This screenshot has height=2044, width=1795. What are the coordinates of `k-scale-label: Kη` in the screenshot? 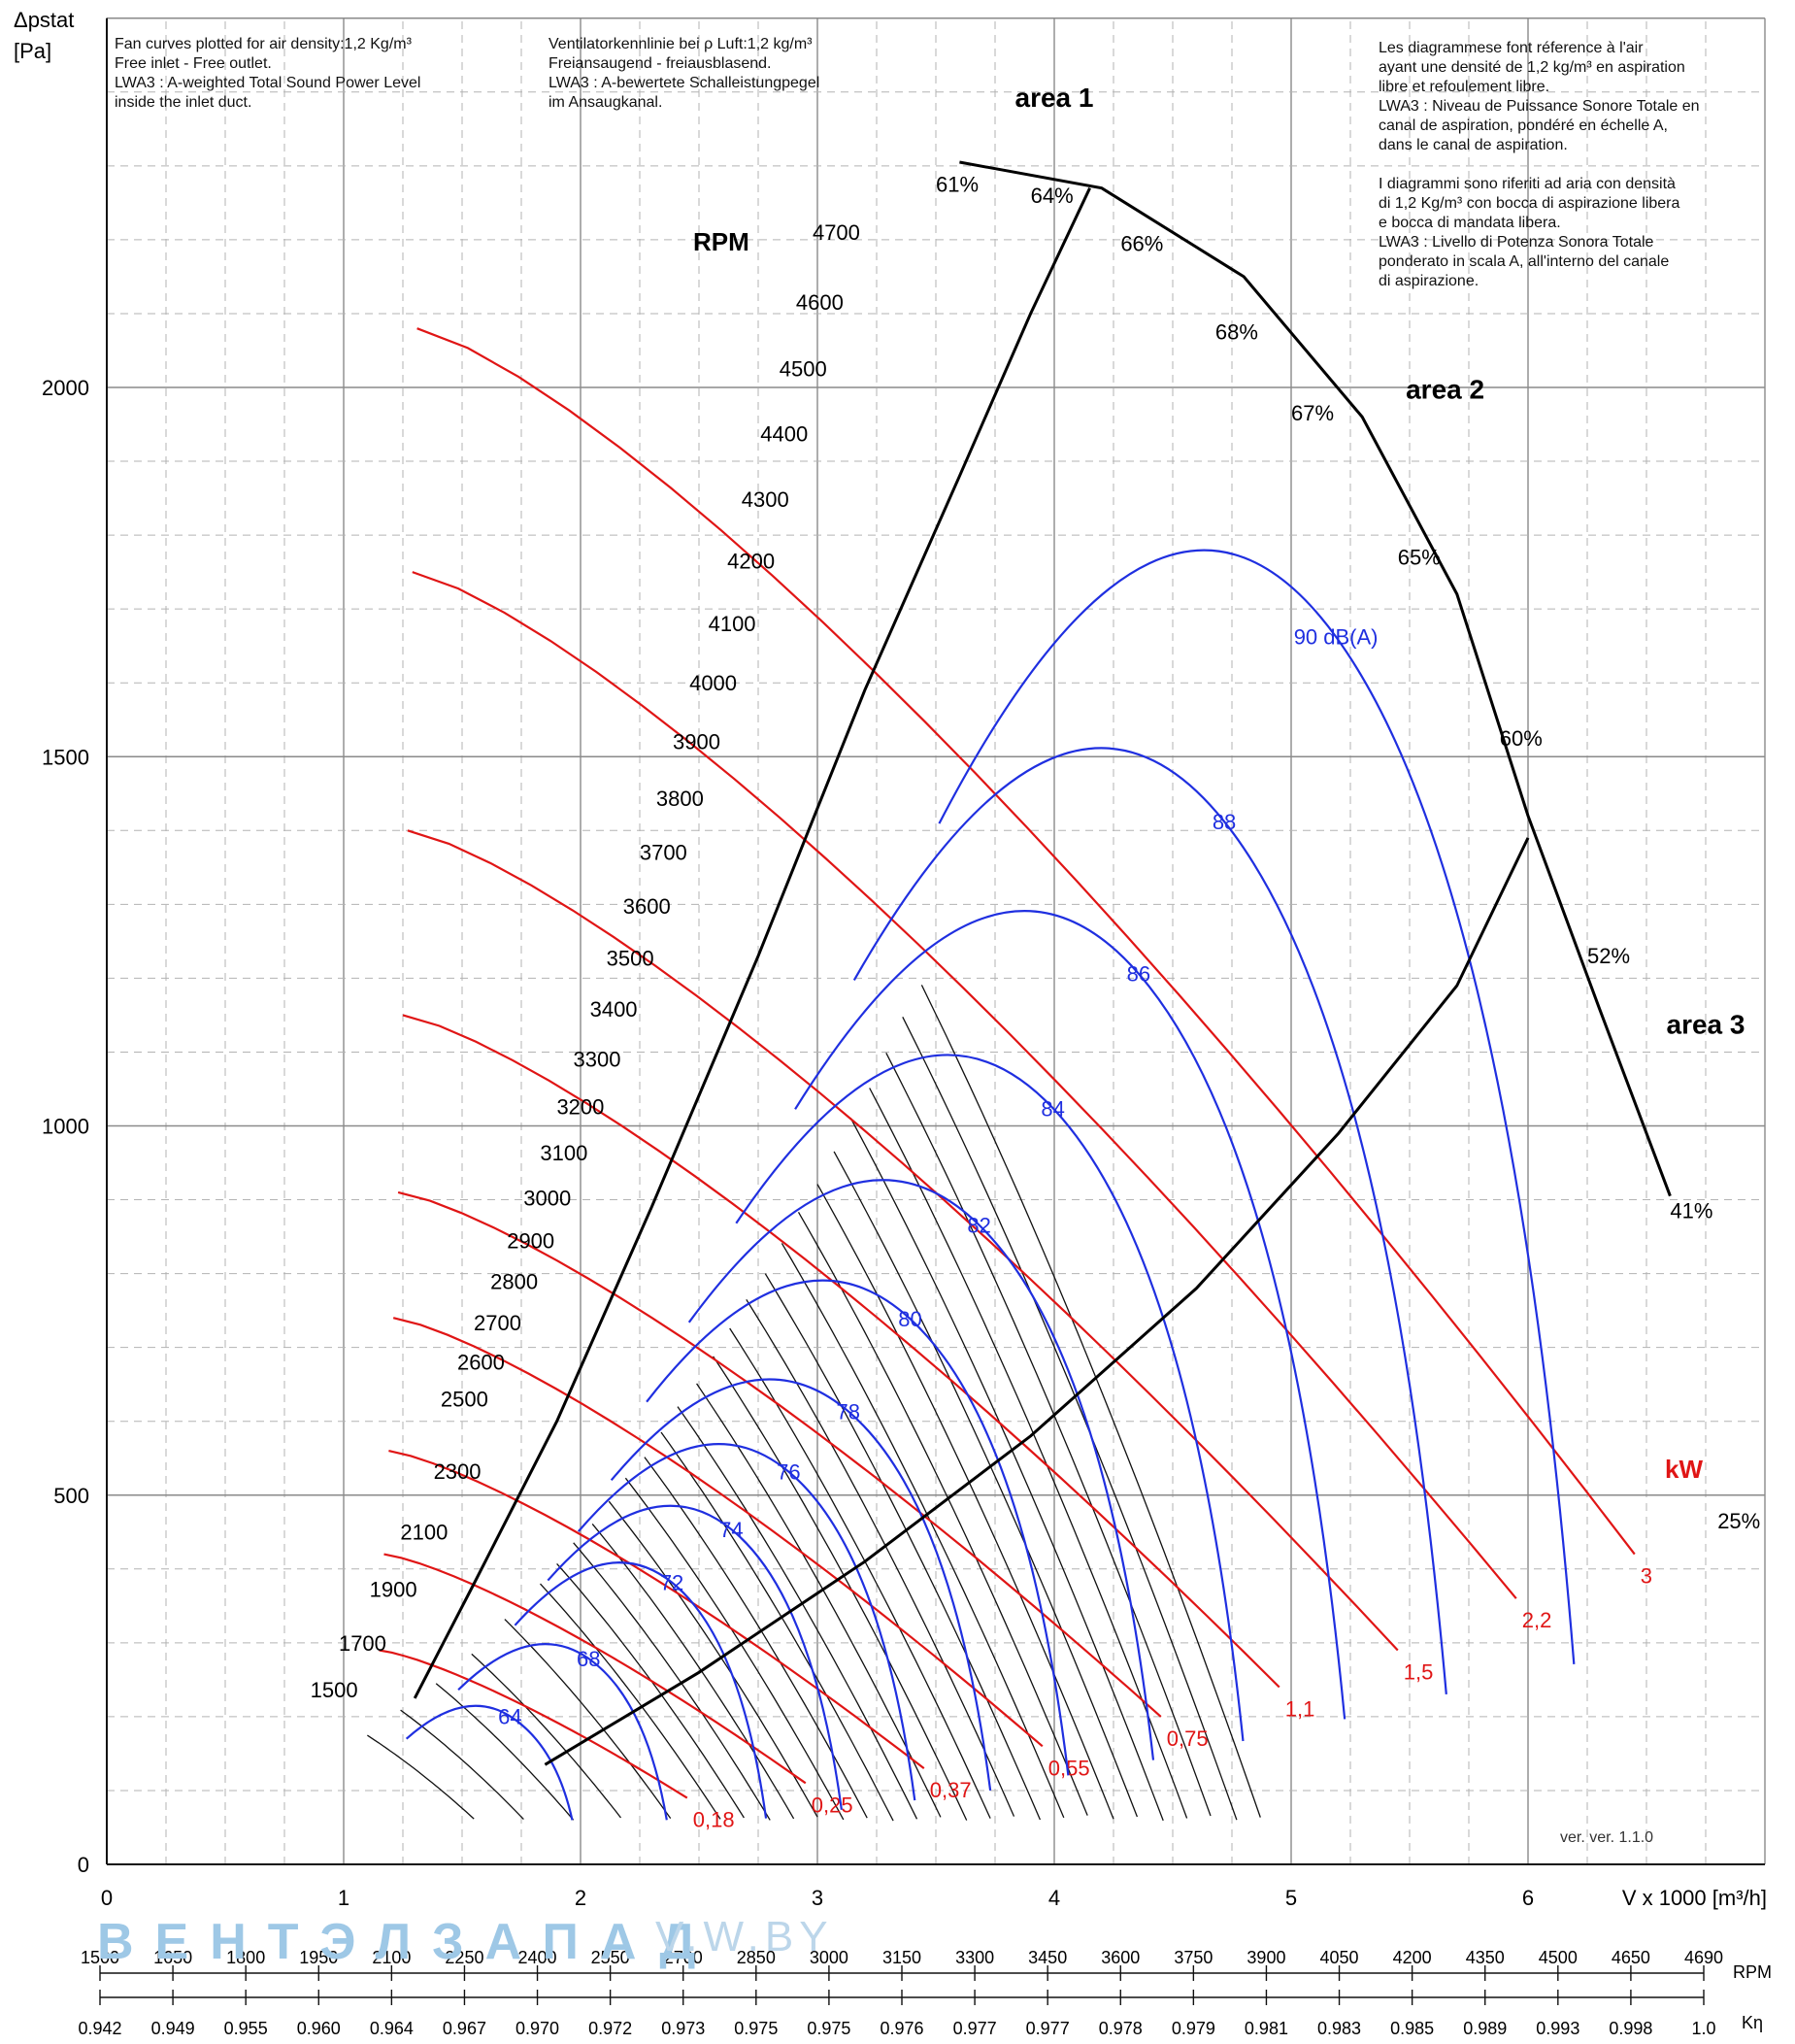 It's located at (1753, 2023).